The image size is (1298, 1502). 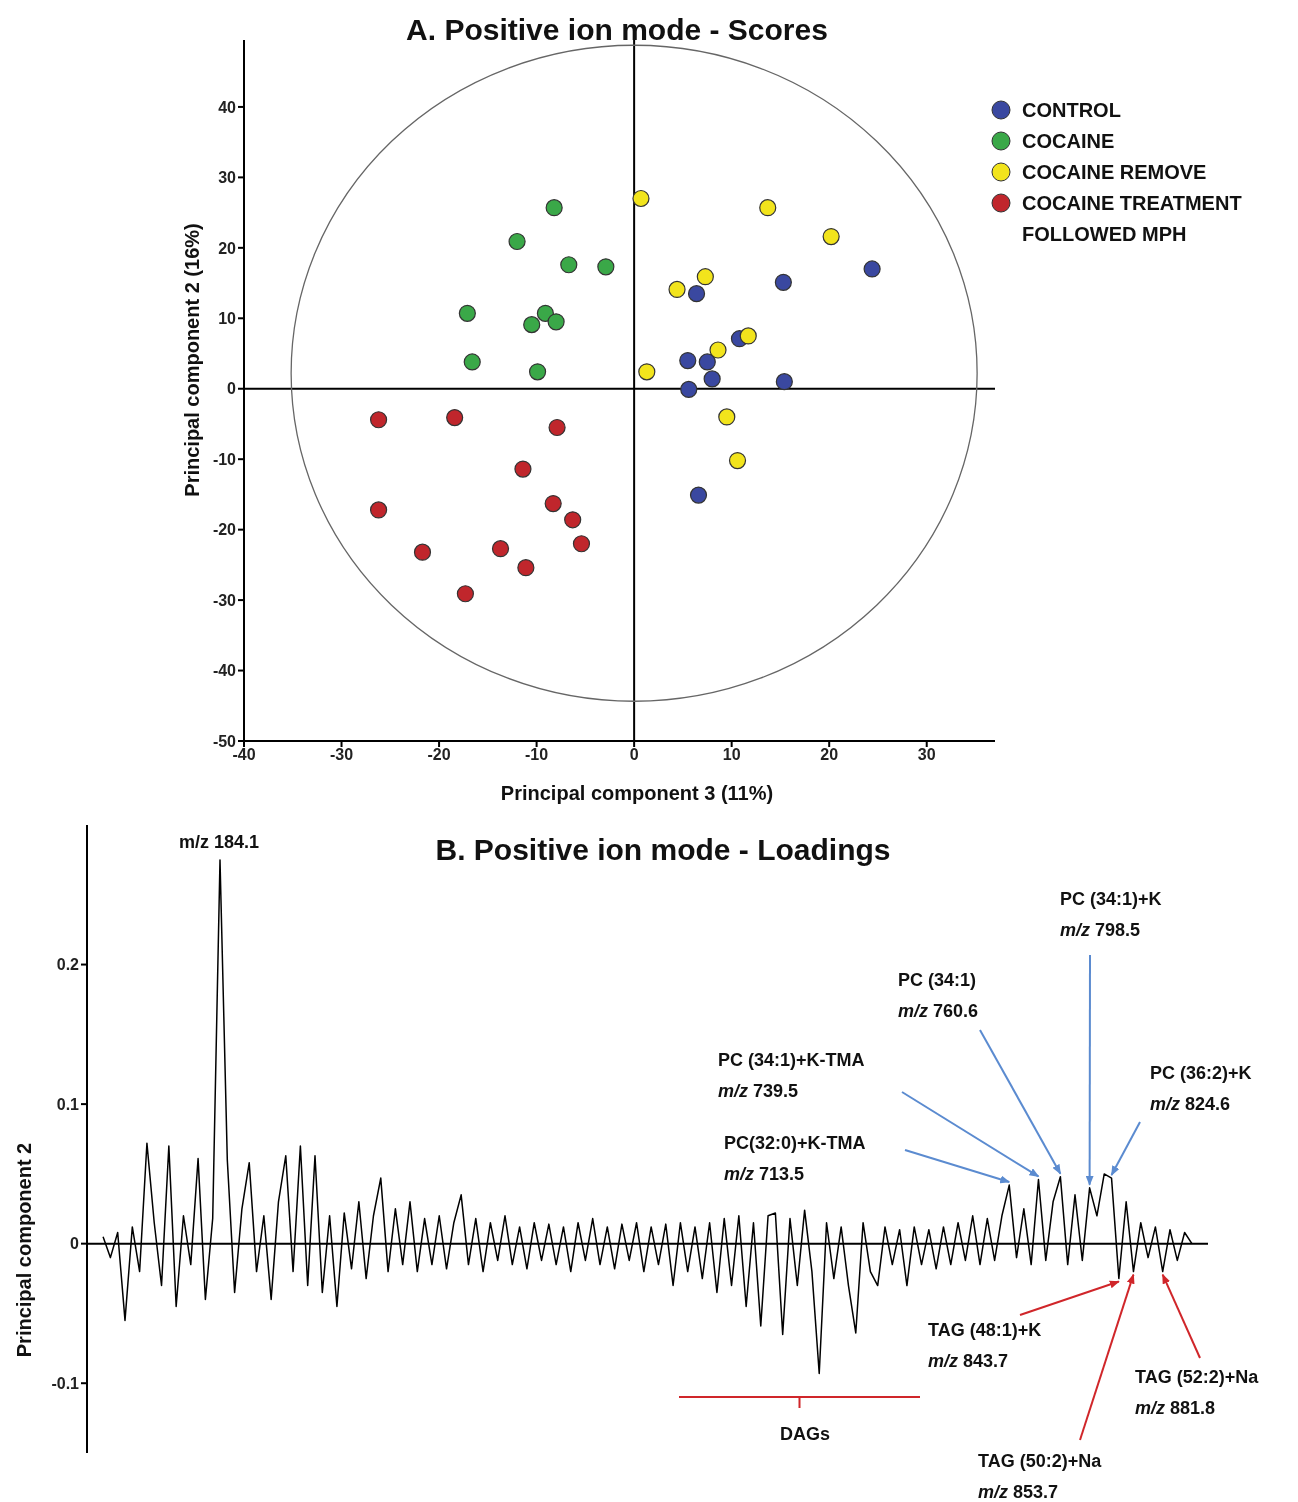 I want to click on legend-label: COCAINE REMOVE, so click(x=1114, y=172).